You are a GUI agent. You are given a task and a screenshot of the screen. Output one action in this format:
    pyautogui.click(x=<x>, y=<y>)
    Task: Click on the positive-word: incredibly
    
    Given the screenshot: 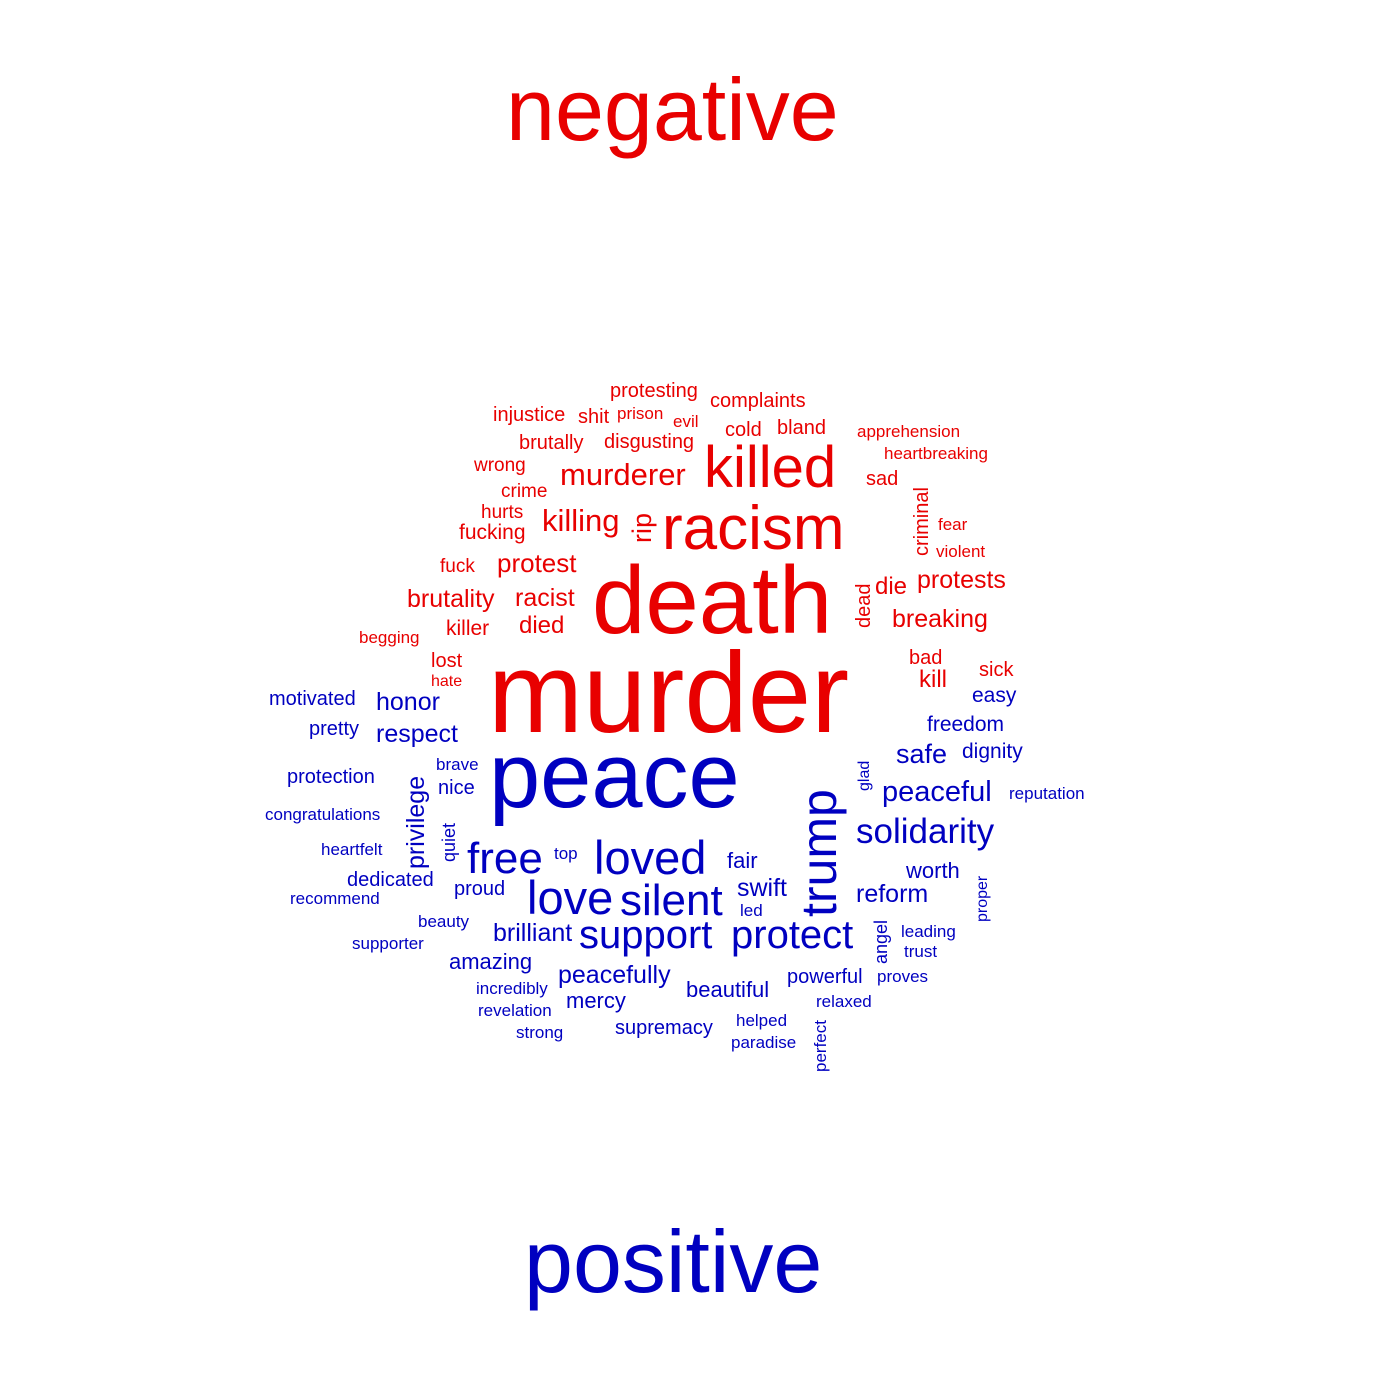 What is the action you would take?
    pyautogui.click(x=512, y=988)
    